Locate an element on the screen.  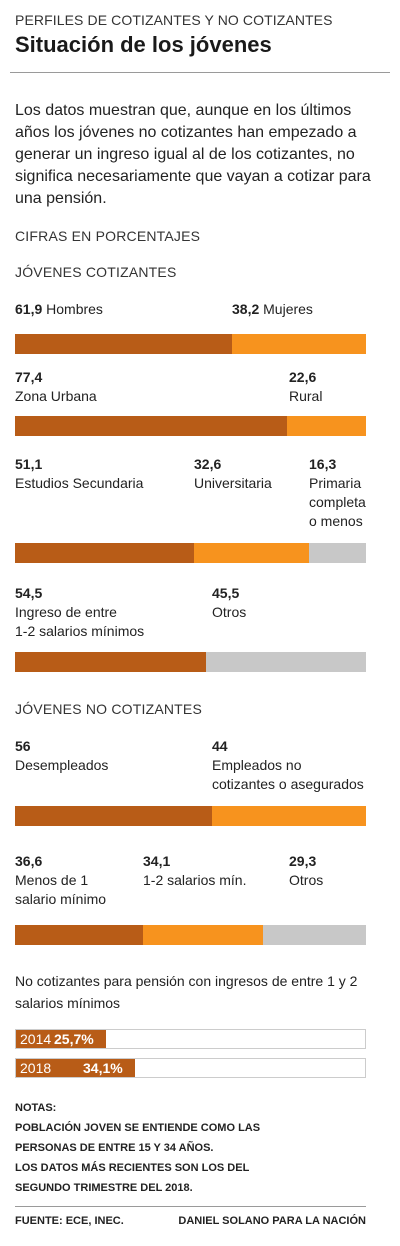
label-otros-nocot: 29,3 Otros is located at coordinates (306, 871).